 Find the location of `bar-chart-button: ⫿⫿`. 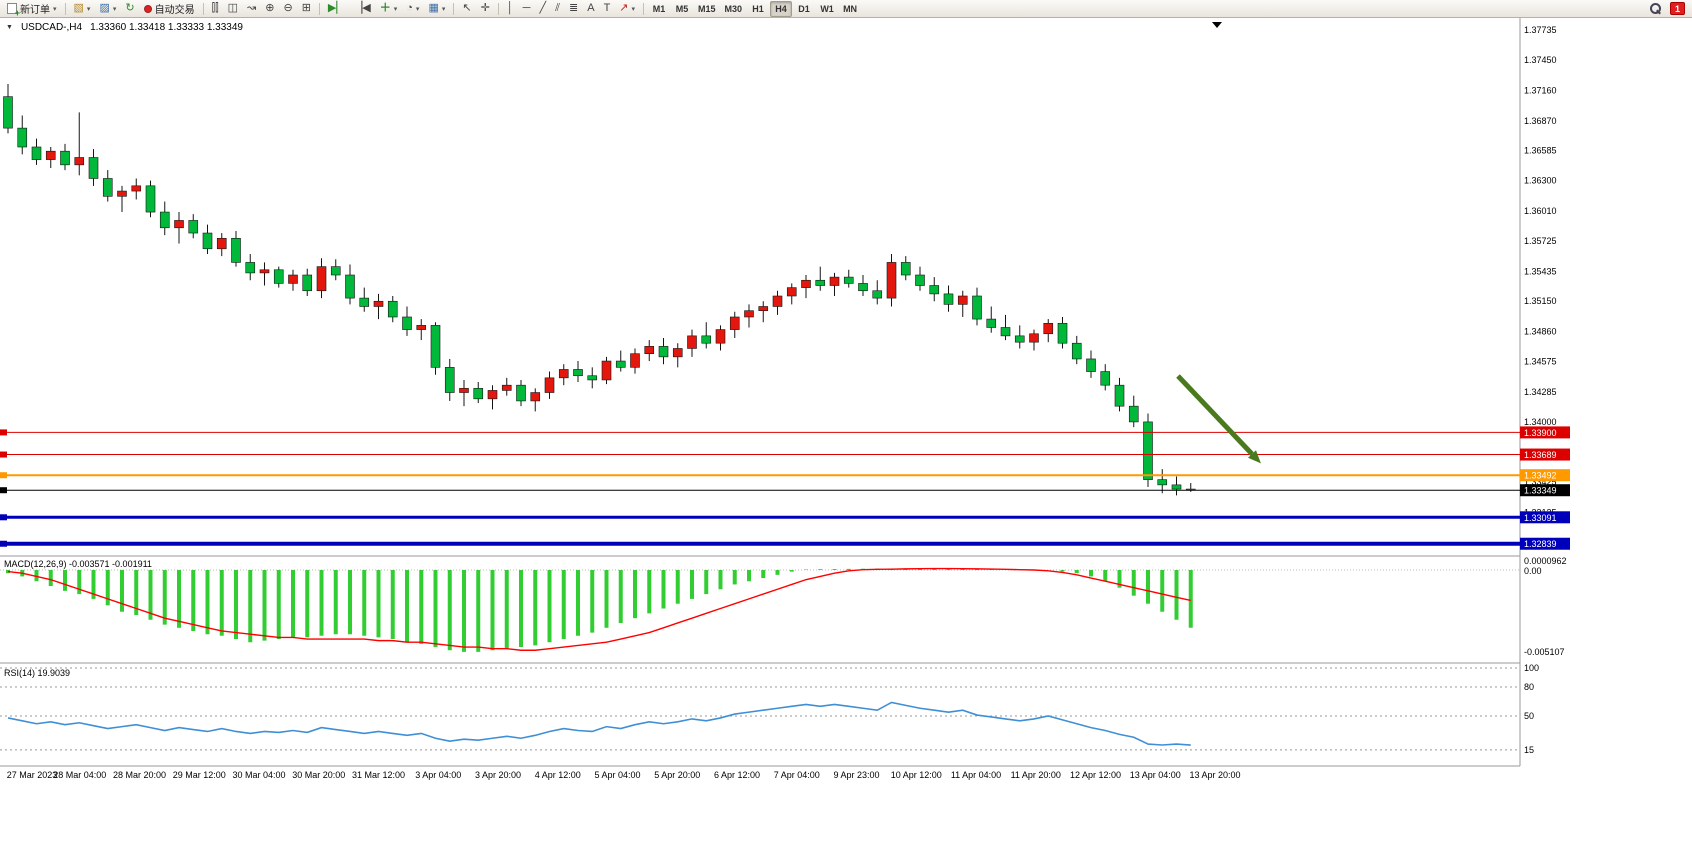

bar-chart-button: ⫿⫿ is located at coordinates (215, 9).